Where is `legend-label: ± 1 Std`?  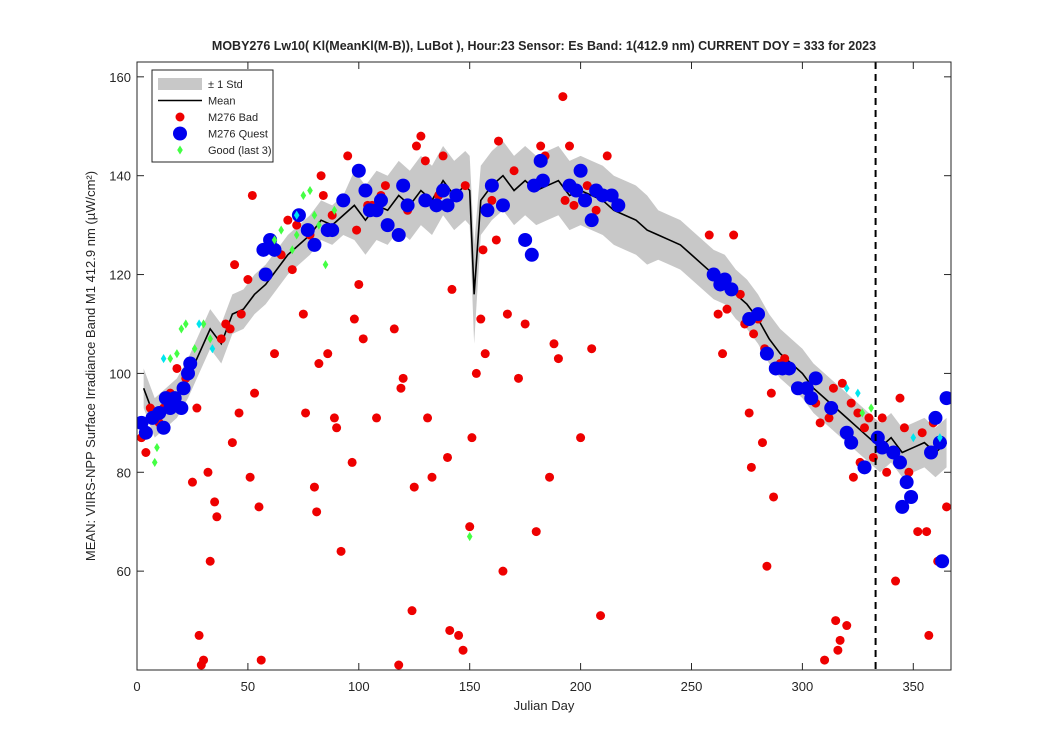
legend-label: ± 1 Std is located at coordinates (225, 85).